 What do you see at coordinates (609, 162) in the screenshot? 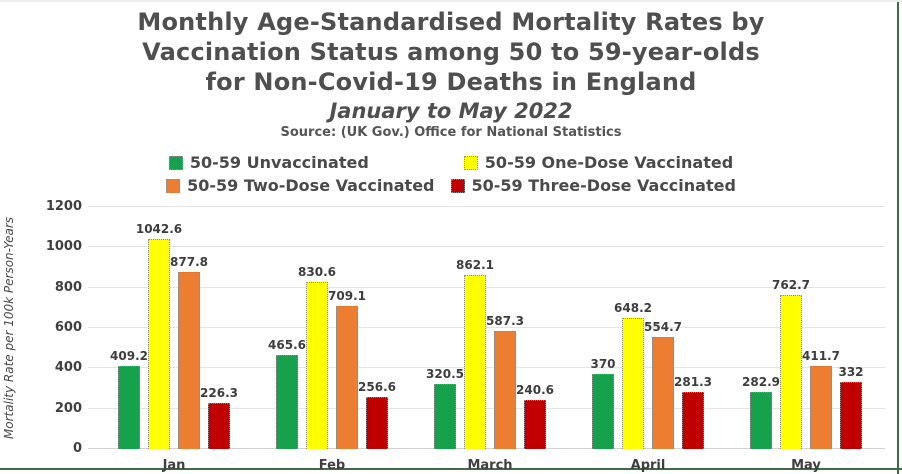
I see `legend-label: 50-59 One-Dose Vaccinated` at bounding box center [609, 162].